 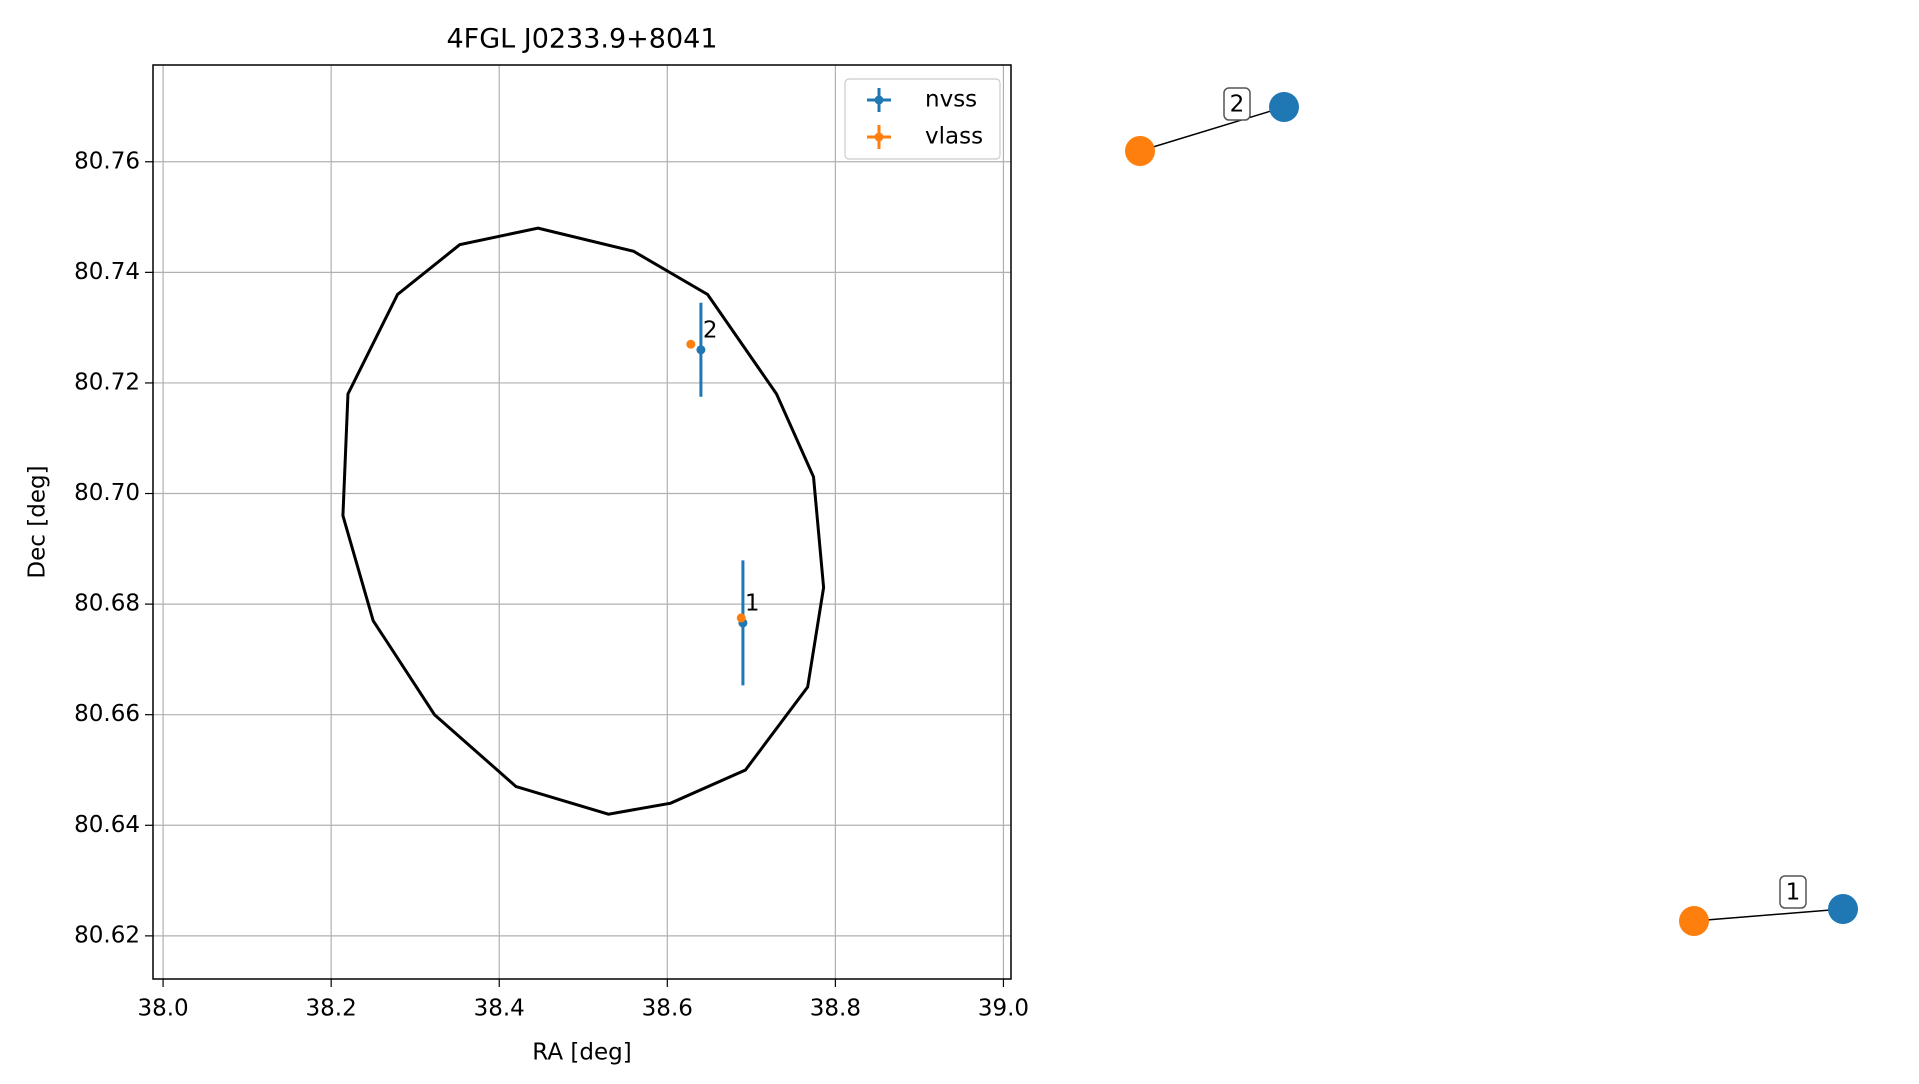 What do you see at coordinates (107, 161) in the screenshot?
I see `y-tick-label: 80.76` at bounding box center [107, 161].